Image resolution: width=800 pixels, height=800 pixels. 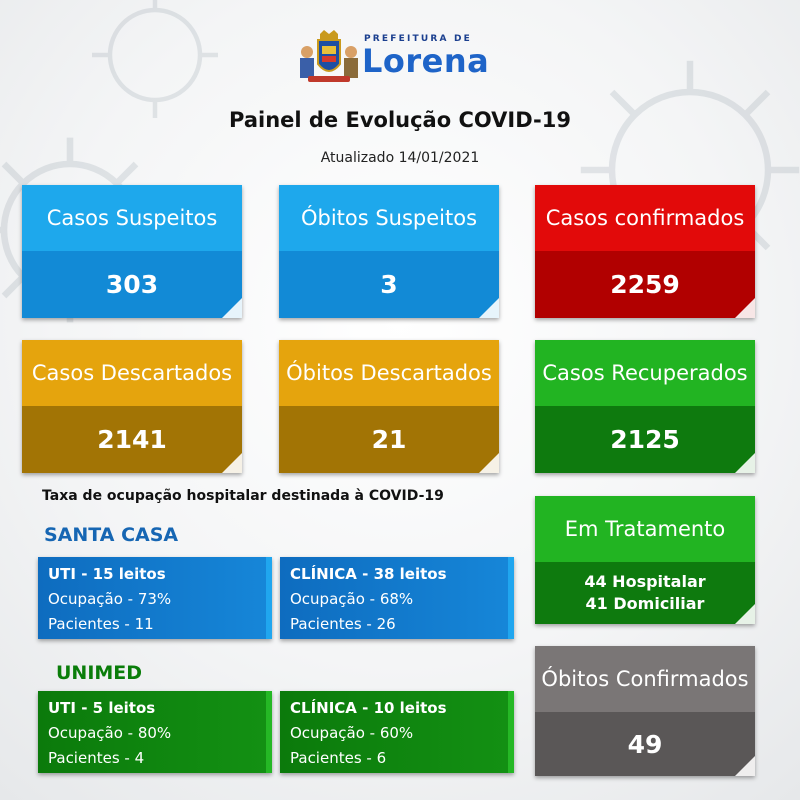 What do you see at coordinates (102, 708) in the screenshot?
I see `uti-beds: UTI - 5 leitos` at bounding box center [102, 708].